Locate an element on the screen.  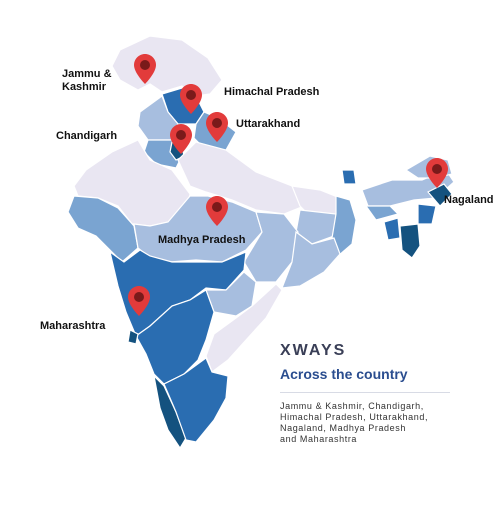
label-maharashtra: Maharashtra is located at coordinates (73, 326).